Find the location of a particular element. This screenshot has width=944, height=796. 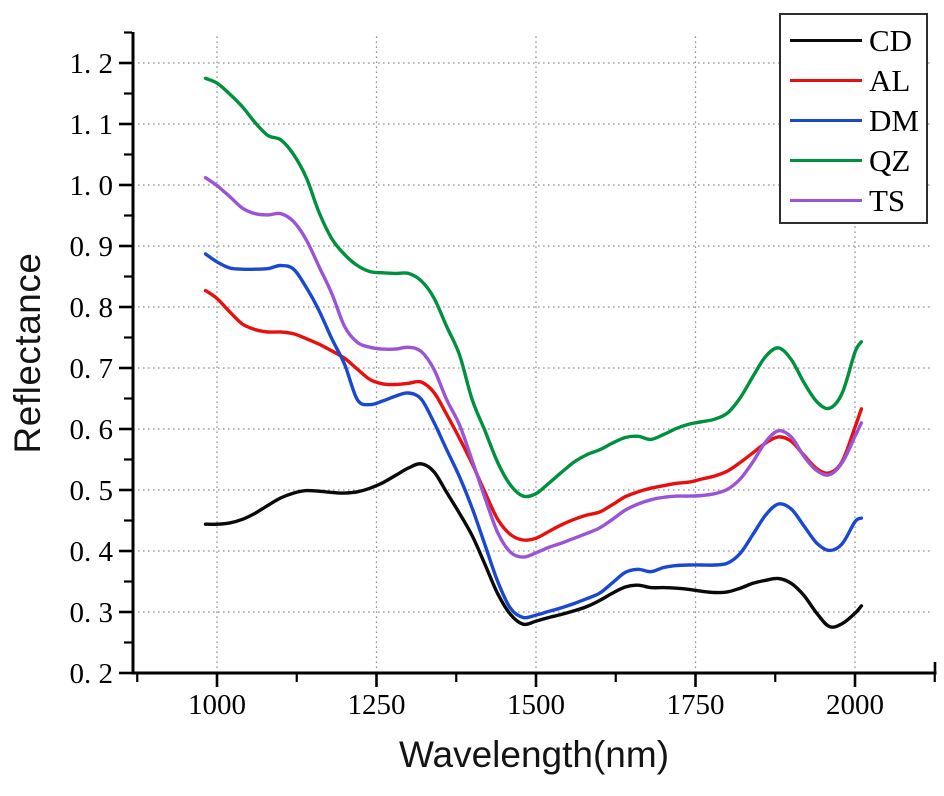

legend-item-label: CD is located at coordinates (891, 40).